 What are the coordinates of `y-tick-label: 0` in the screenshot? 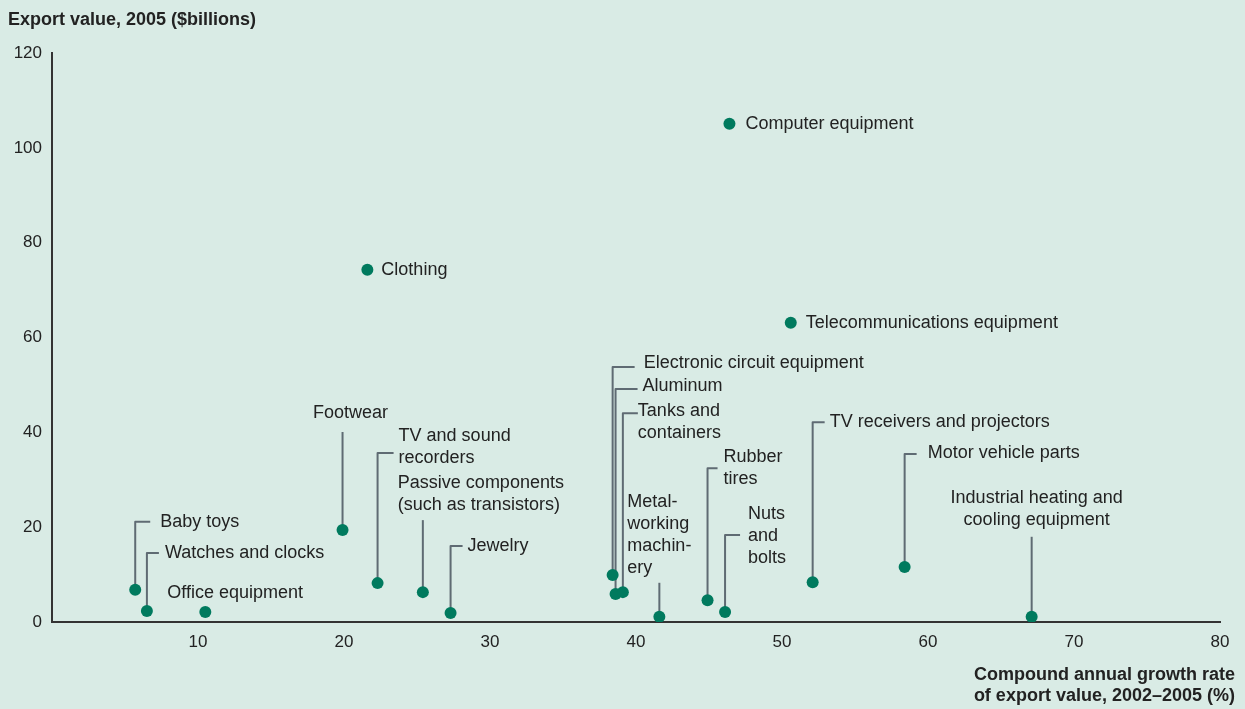 It's located at (37, 621).